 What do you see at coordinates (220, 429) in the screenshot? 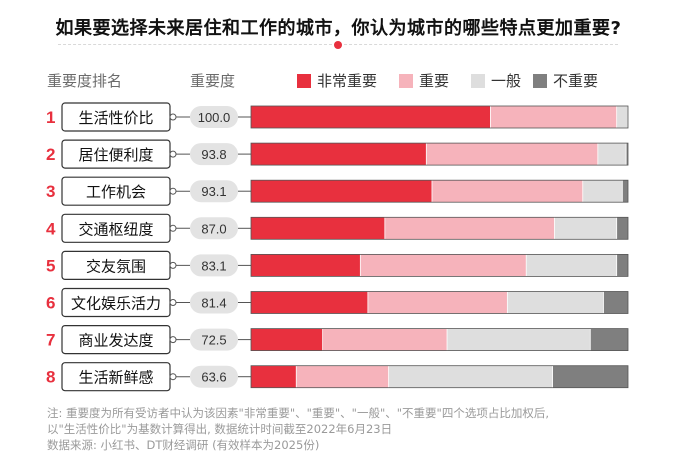
I see `footnote-line-2: 以"生活性价比"为基数计算得出, 数据统计时间截至2022年6月23日` at bounding box center [220, 429].